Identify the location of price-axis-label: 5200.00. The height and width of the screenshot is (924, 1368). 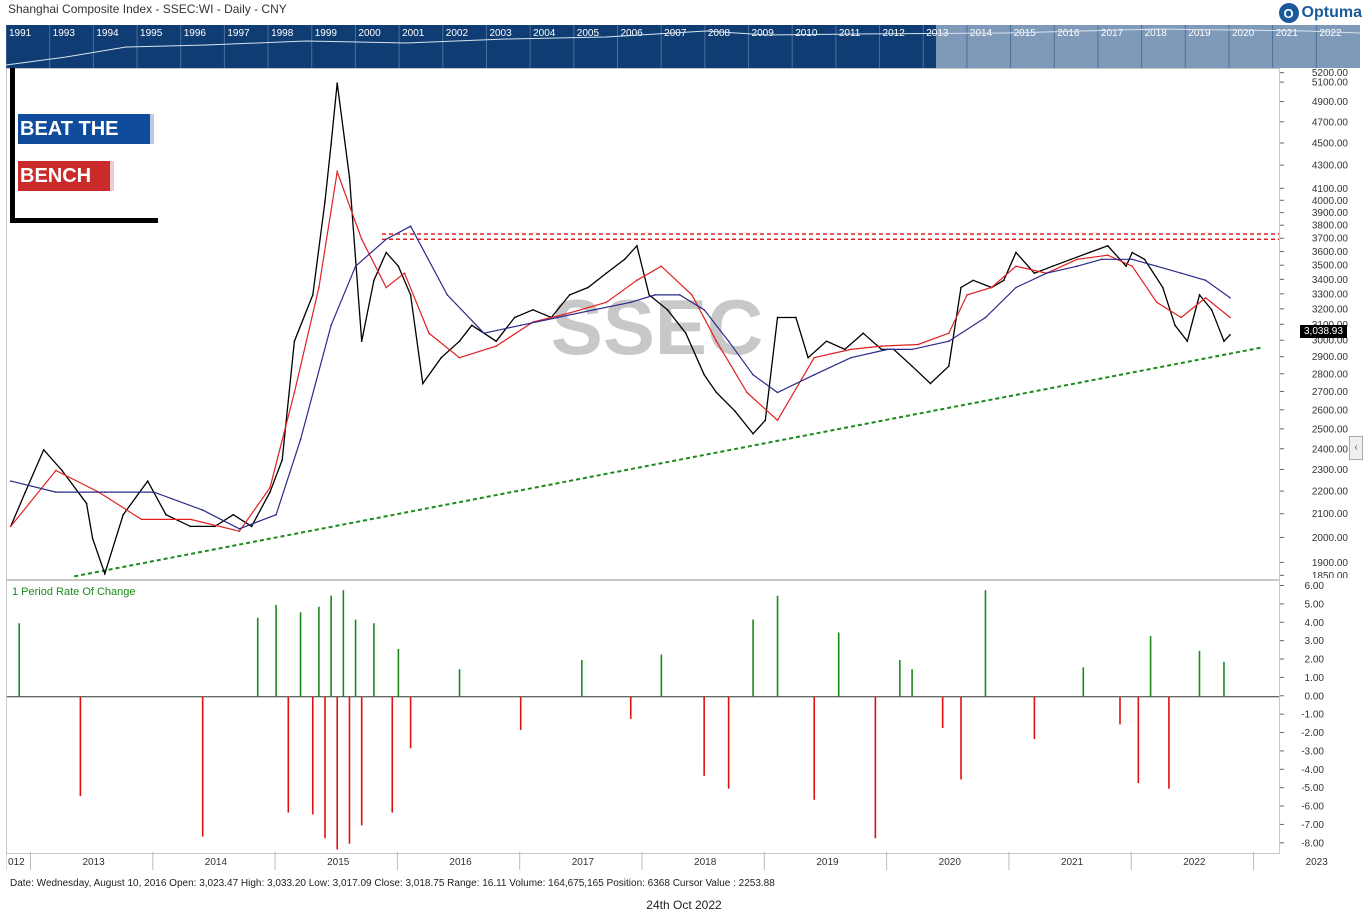
(1330, 73).